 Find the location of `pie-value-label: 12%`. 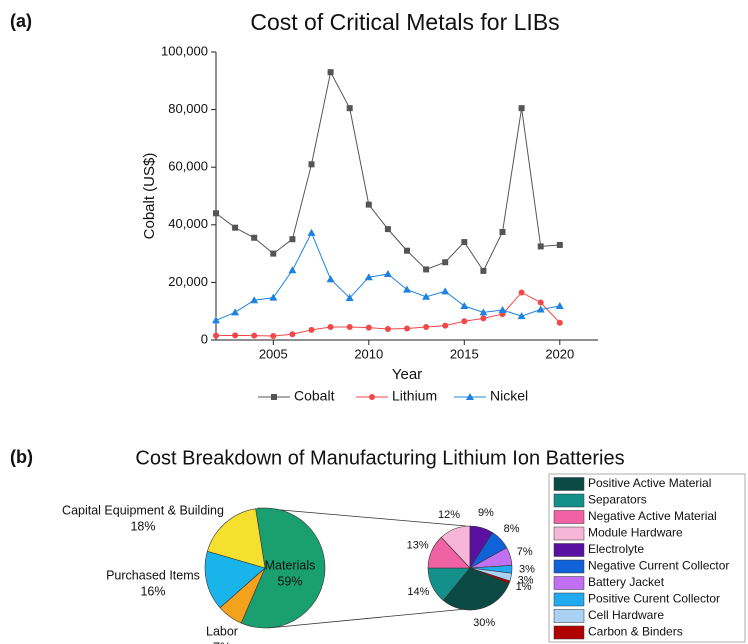

pie-value-label: 12% is located at coordinates (449, 515).